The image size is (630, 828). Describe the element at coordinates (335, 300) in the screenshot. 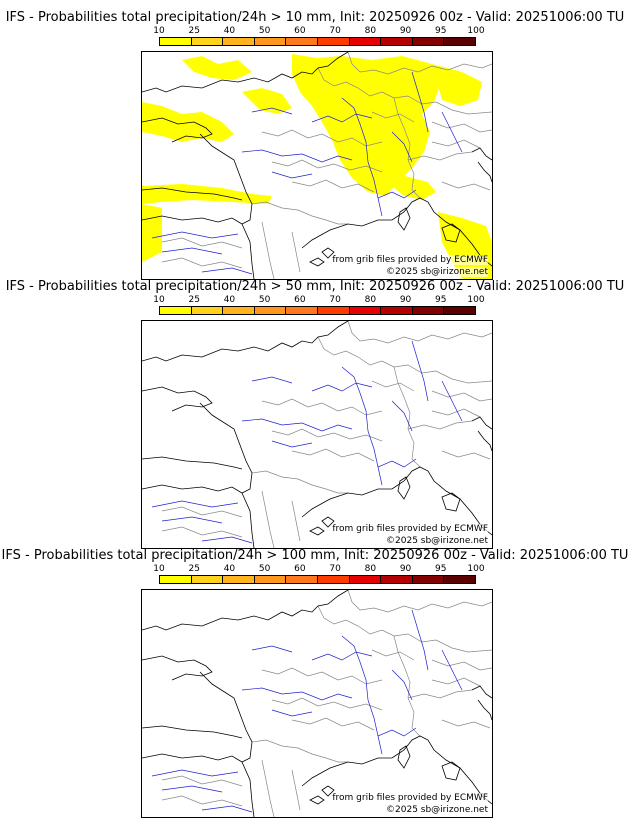

I see `colorbar-tick-label: 70` at that location.